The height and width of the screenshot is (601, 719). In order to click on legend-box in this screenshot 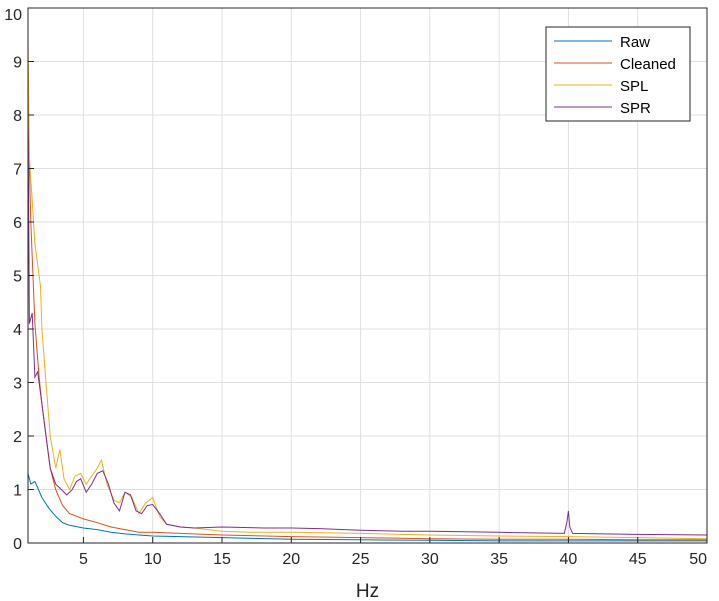, I will do `click(618, 74)`.